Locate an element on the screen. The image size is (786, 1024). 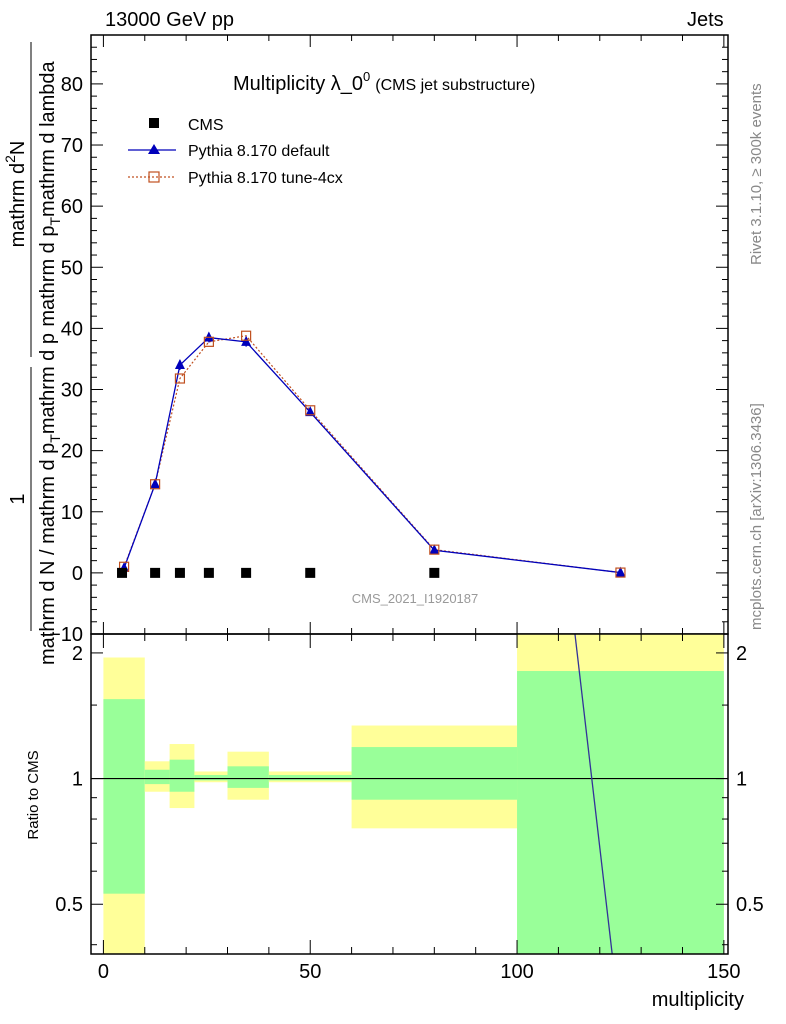
legend-tune-label: Pythia 8.170 tune-4cx is located at coordinates (265, 178).